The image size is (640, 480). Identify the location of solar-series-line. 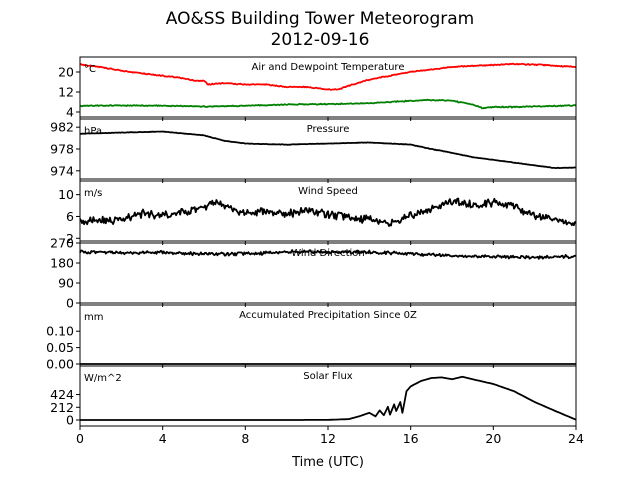
(328, 398).